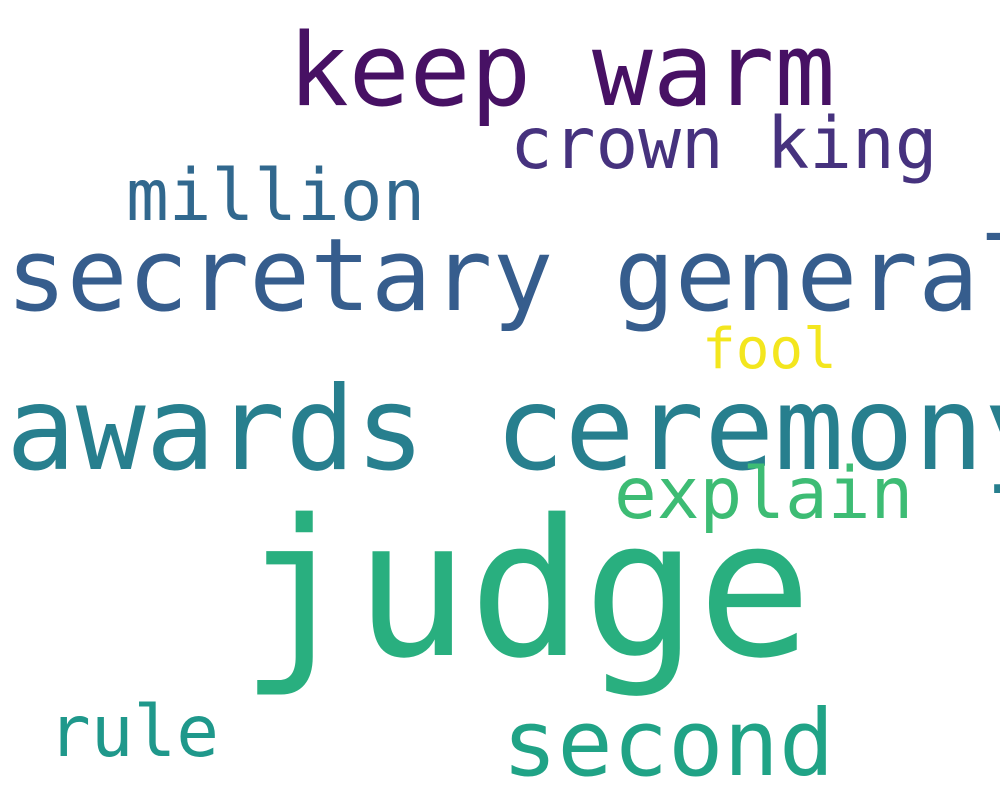 The image size is (1000, 800). What do you see at coordinates (724, 143) in the screenshot?
I see `word-crown-king: crown king` at bounding box center [724, 143].